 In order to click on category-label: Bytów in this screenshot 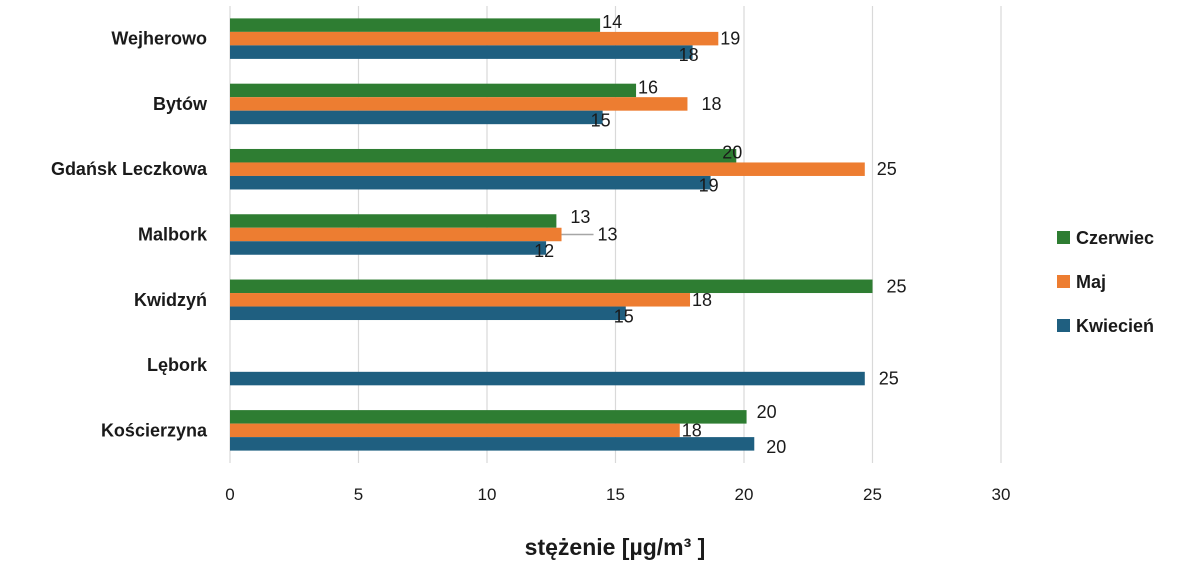, I will do `click(180, 104)`.